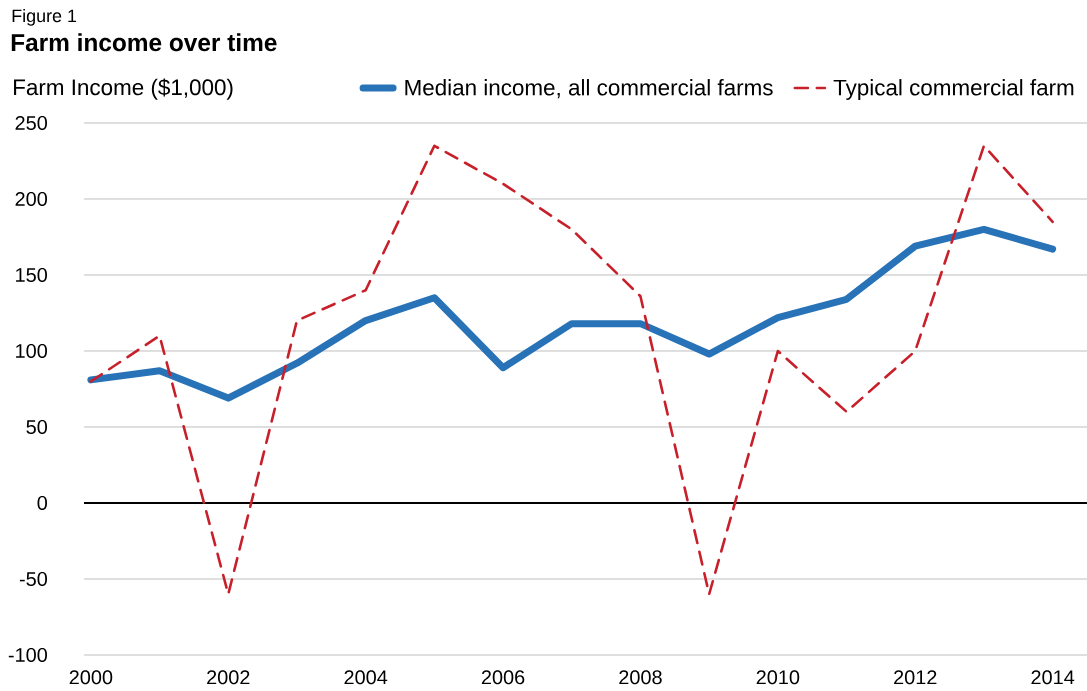  What do you see at coordinates (366, 677) in the screenshot?
I see `x-tick-label: 2004` at bounding box center [366, 677].